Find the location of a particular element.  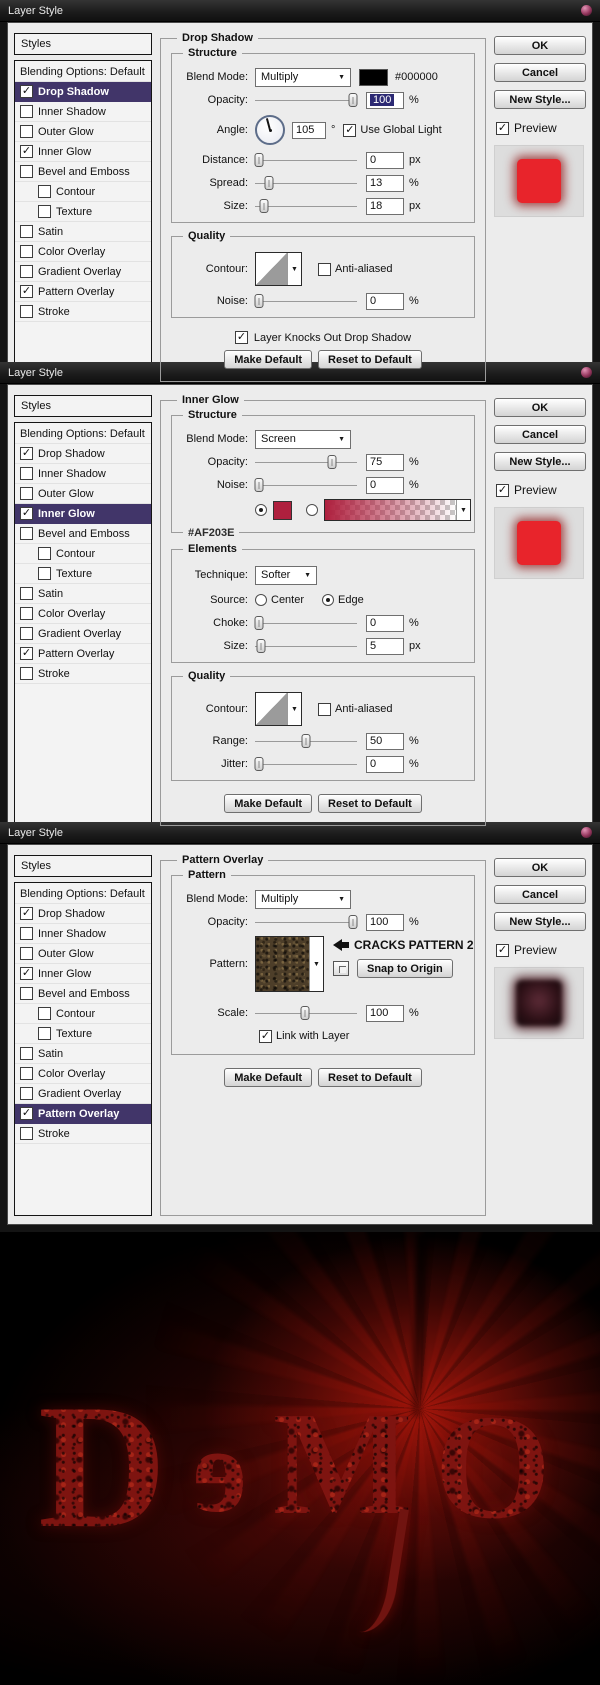

new-pattern-preset-icon is located at coordinates (341, 968).